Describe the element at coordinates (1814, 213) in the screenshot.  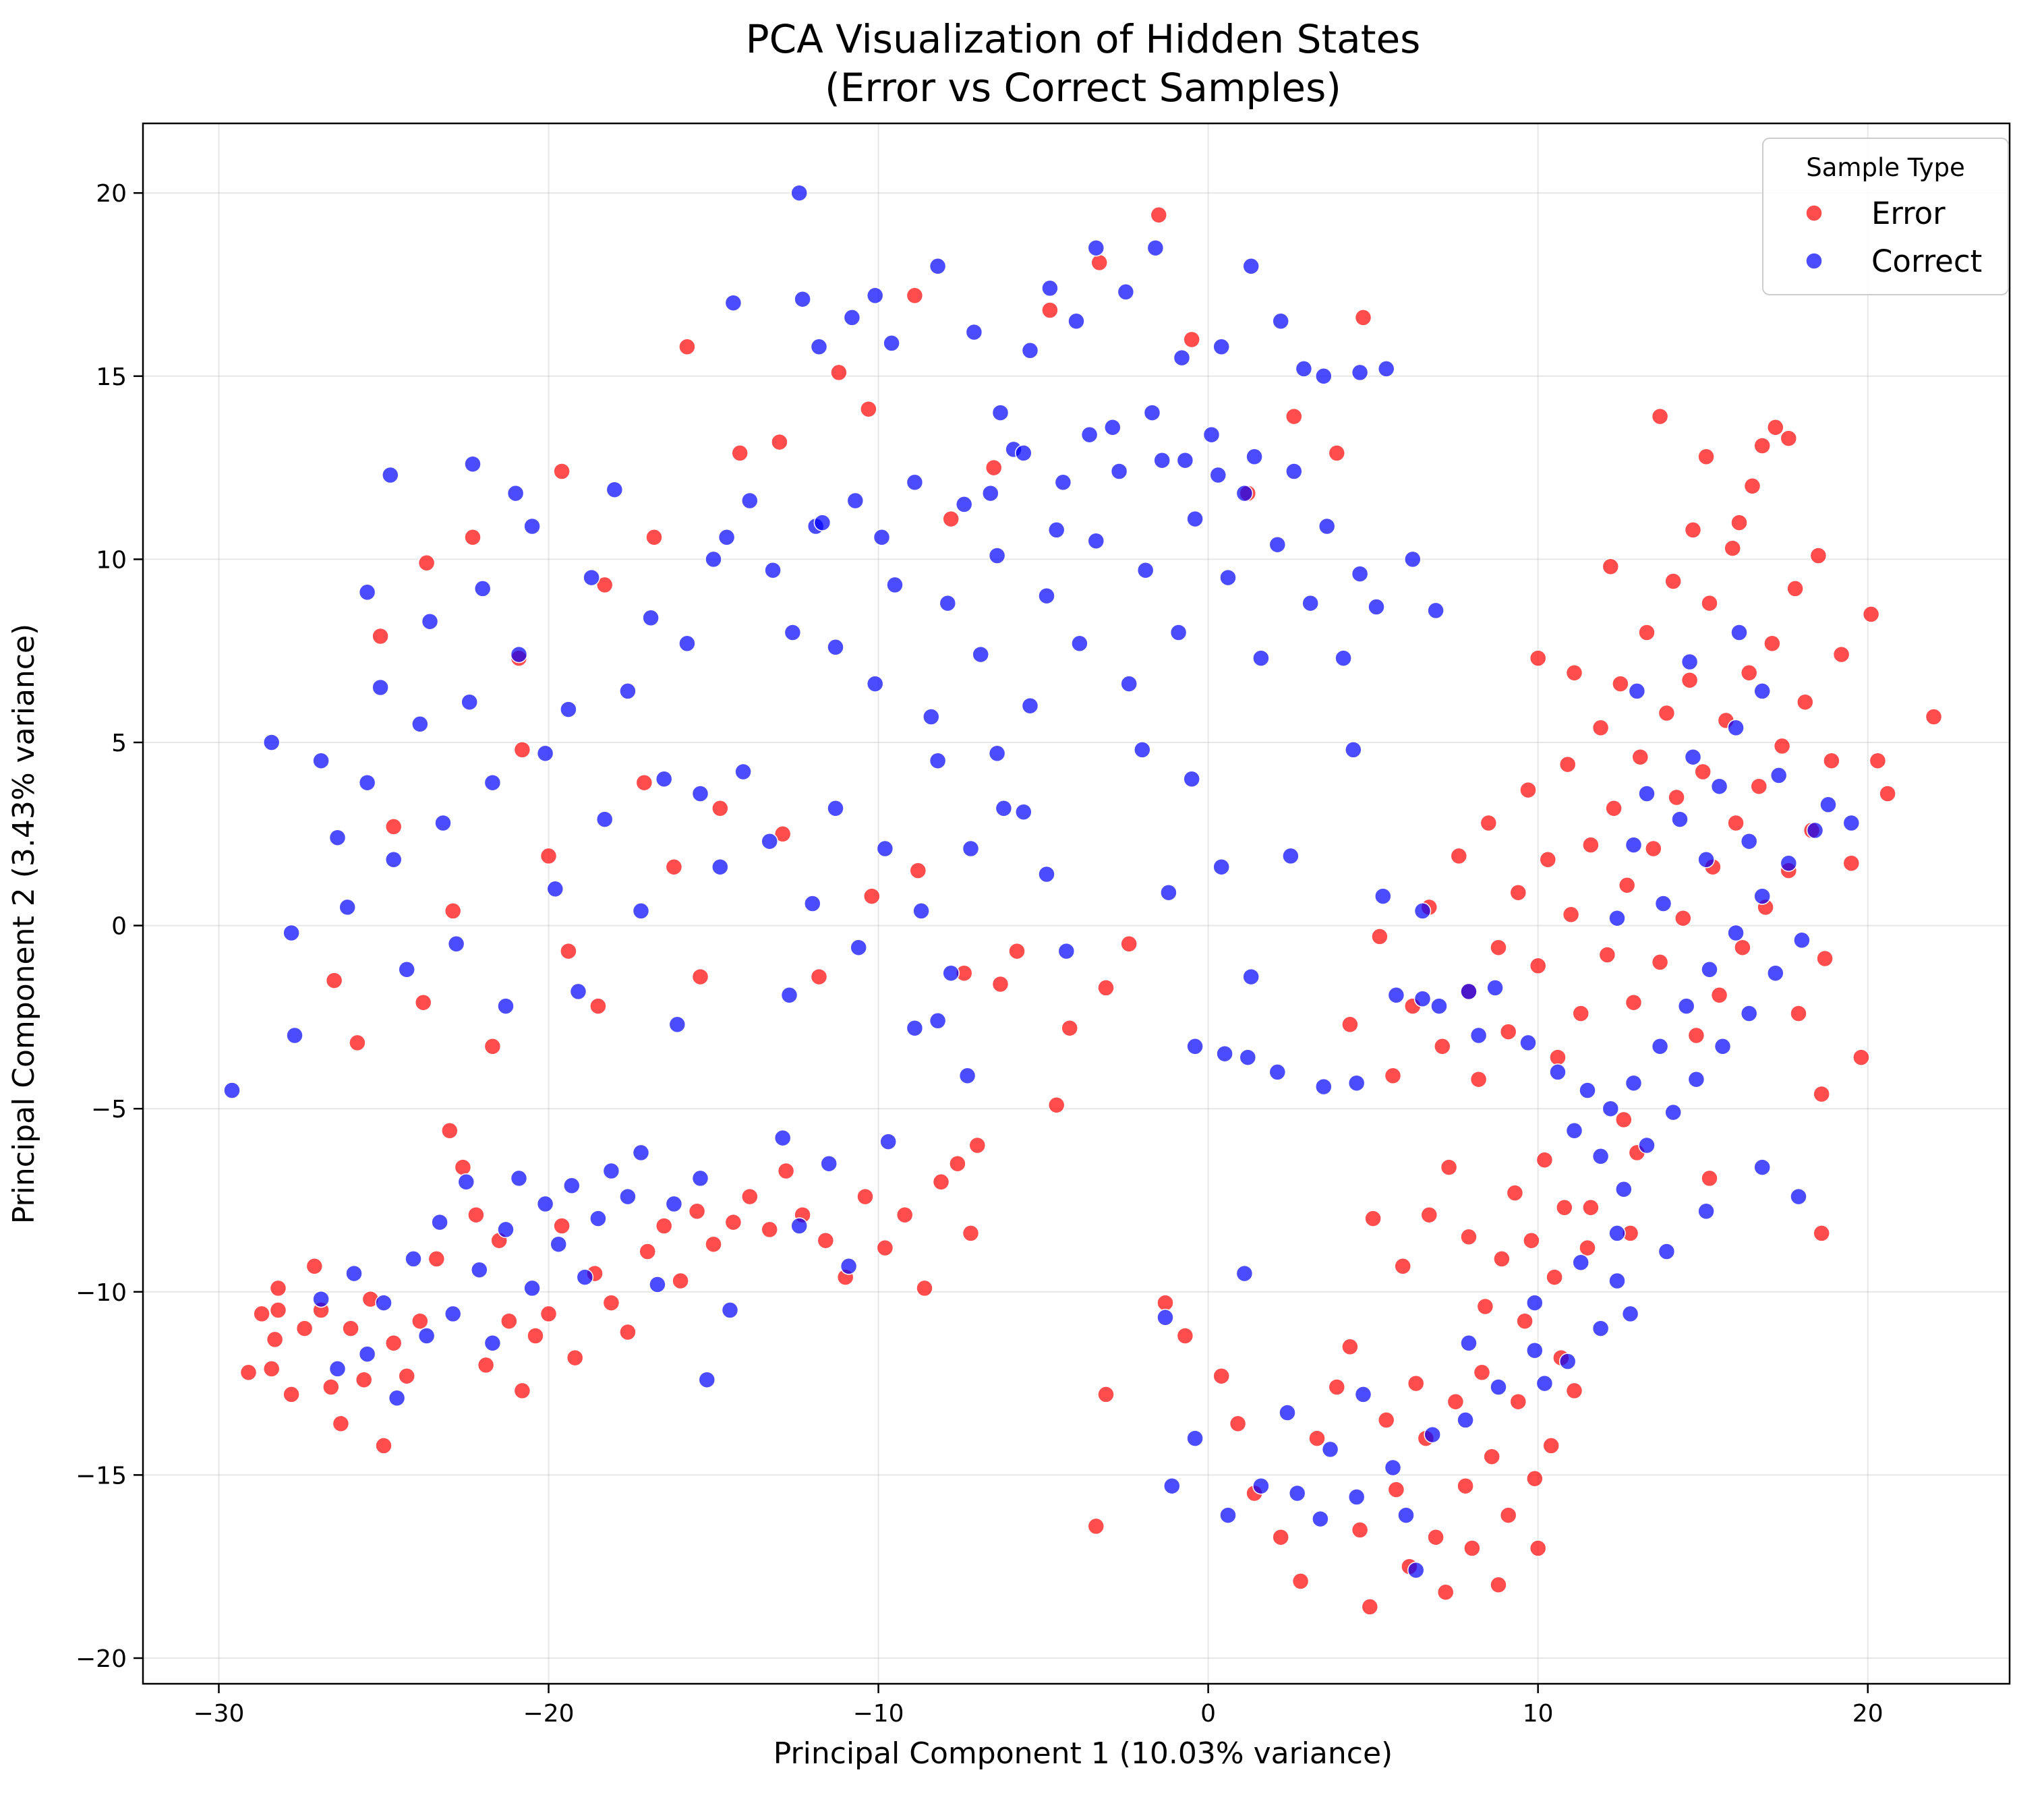
I see `legend-marker-error` at that location.